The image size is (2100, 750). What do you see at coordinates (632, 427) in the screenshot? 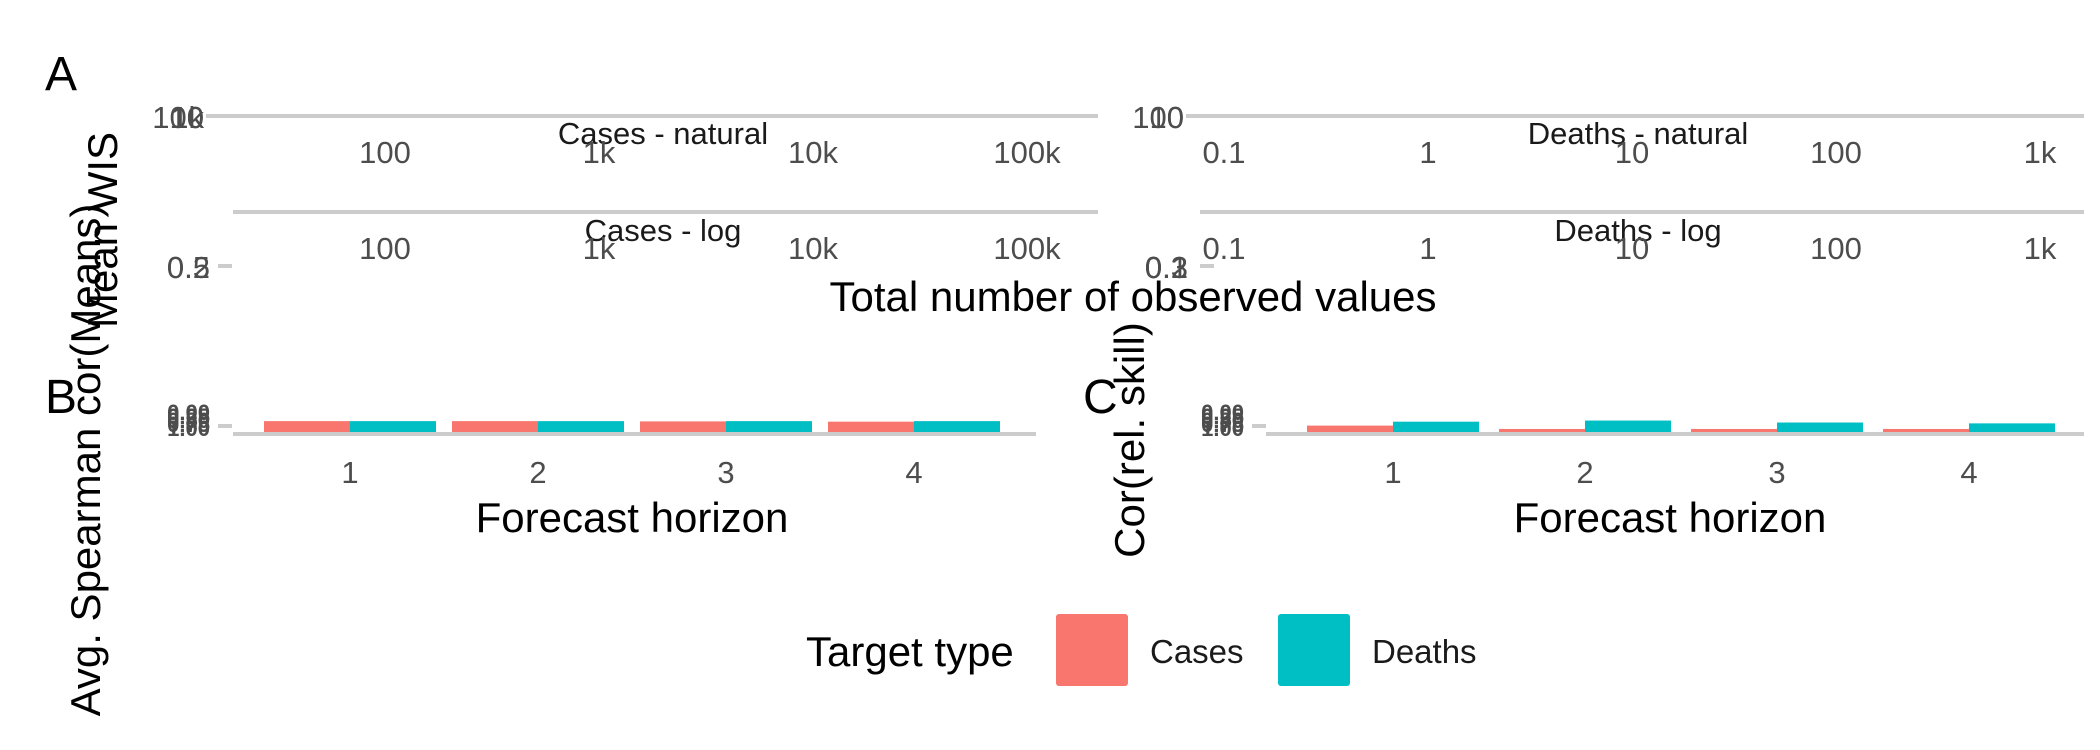
I see `panel-b-bars` at bounding box center [632, 427].